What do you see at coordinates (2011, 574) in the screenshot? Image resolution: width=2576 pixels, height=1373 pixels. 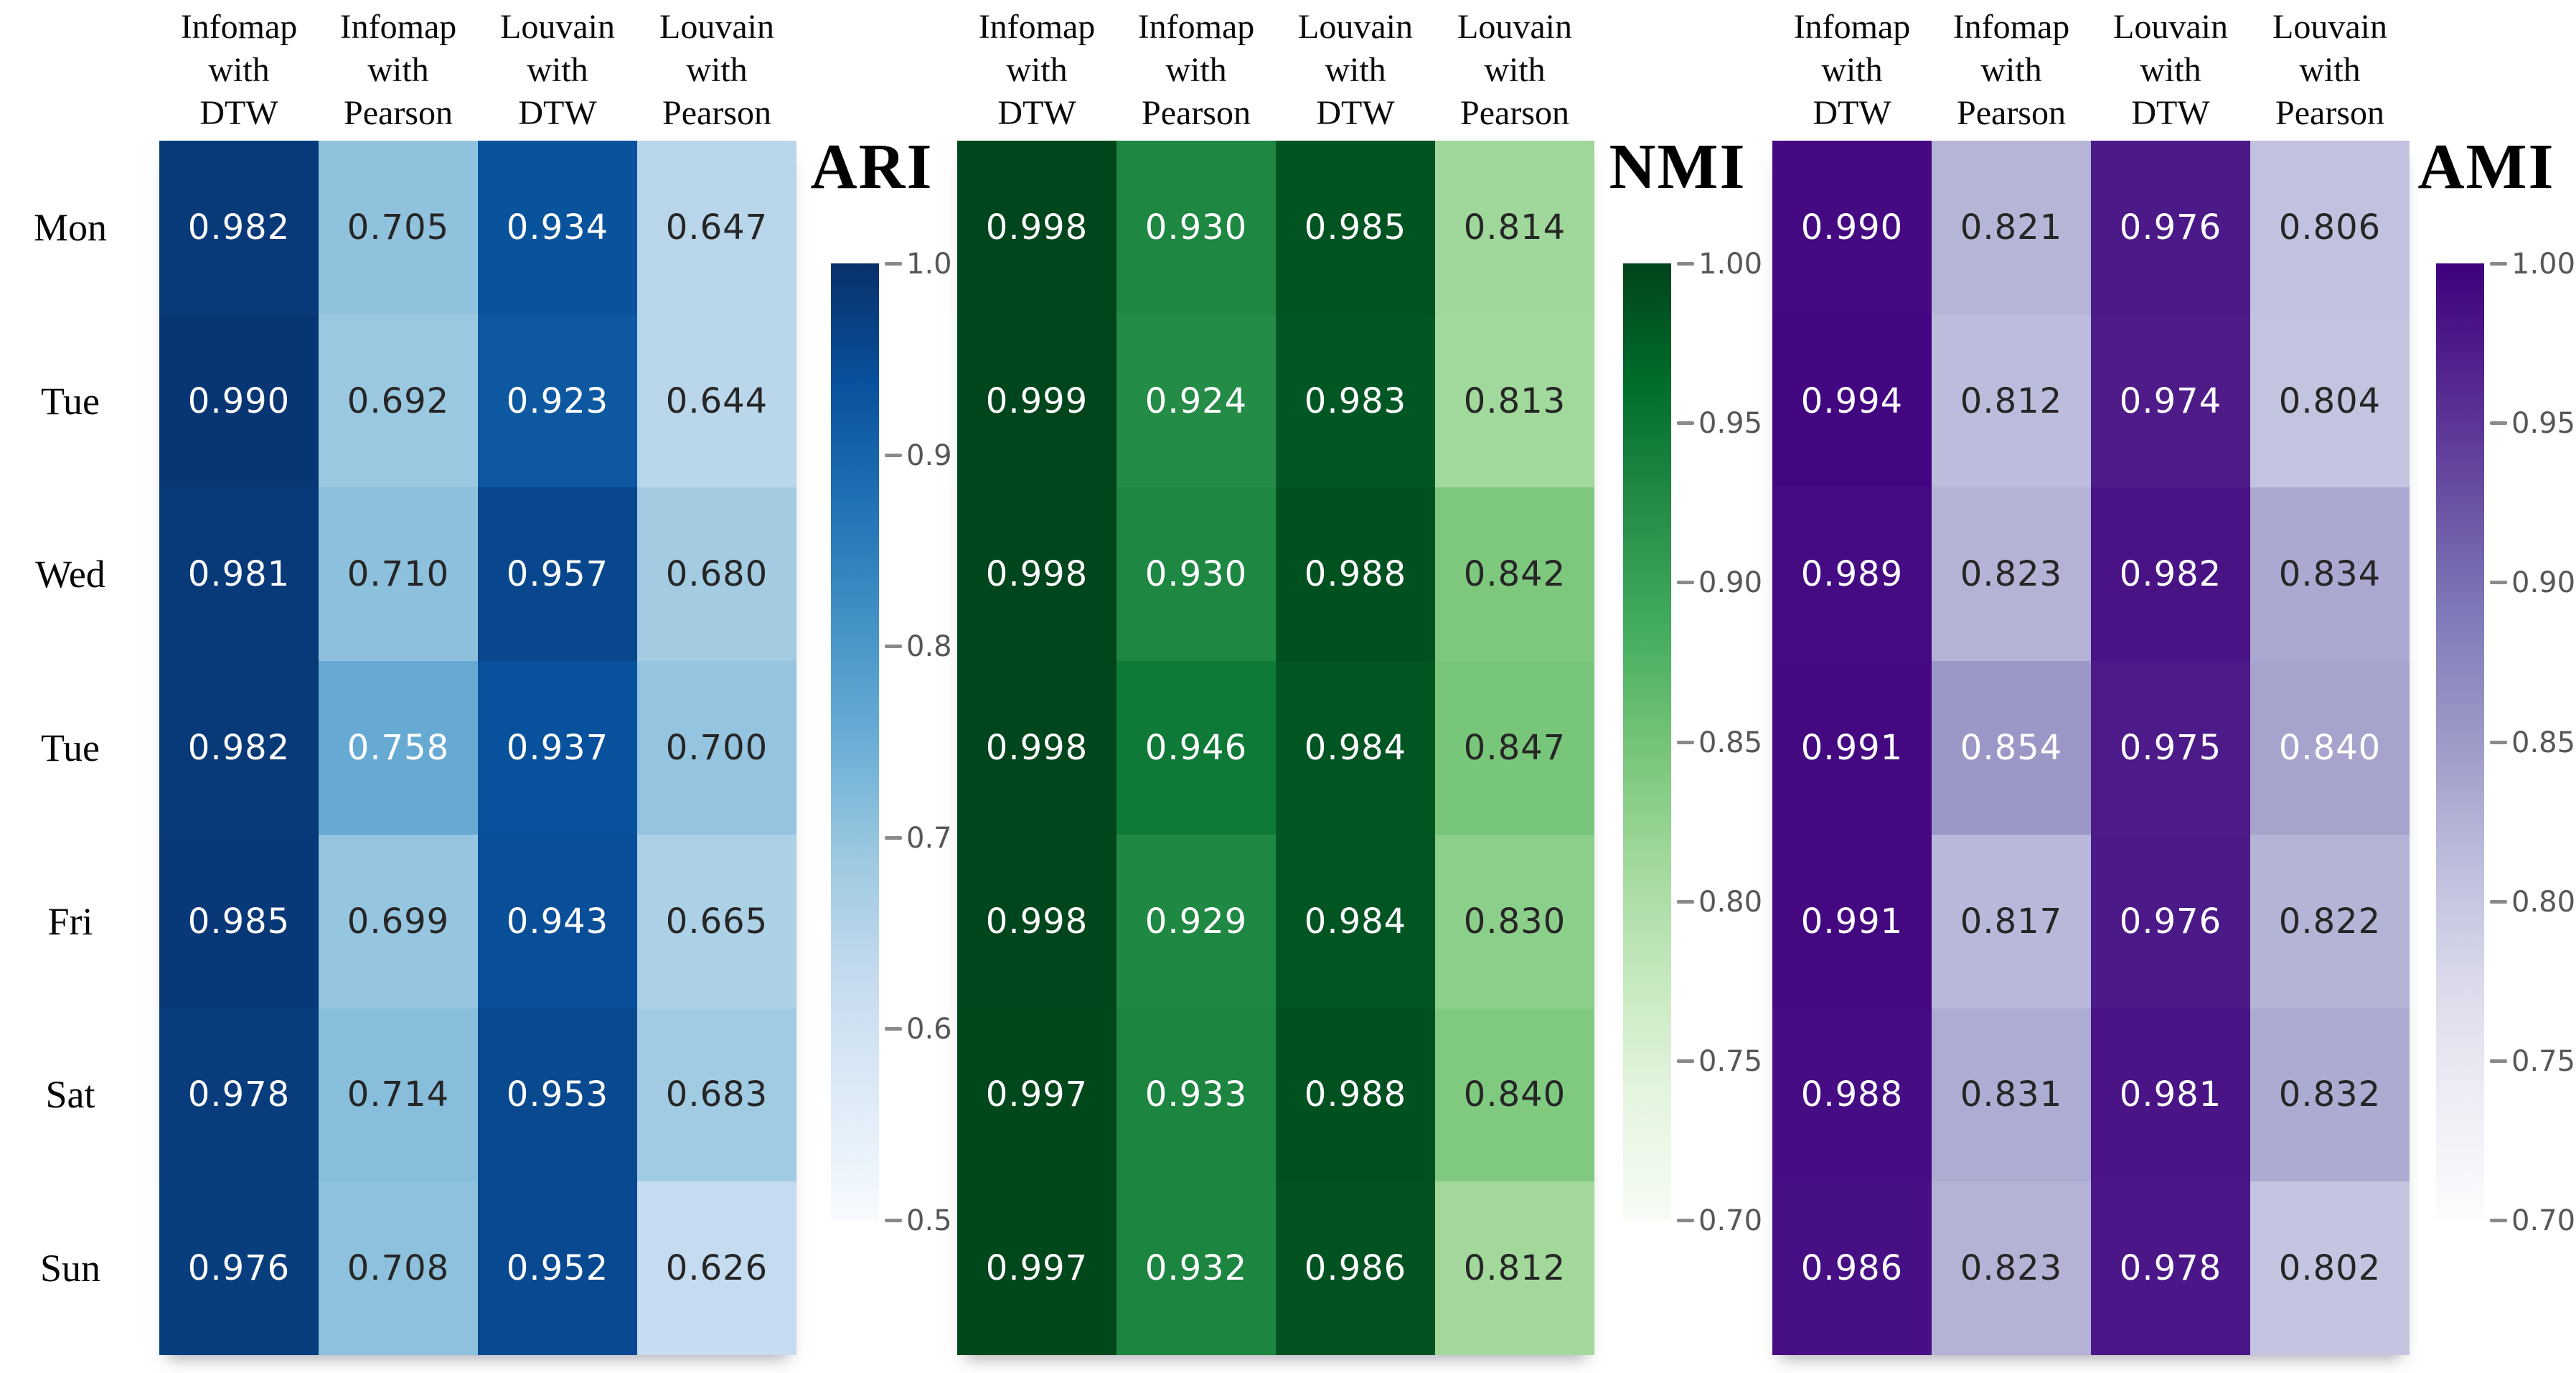 I see `heatmap-cell-ami-r2c1: 0.823` at bounding box center [2011, 574].